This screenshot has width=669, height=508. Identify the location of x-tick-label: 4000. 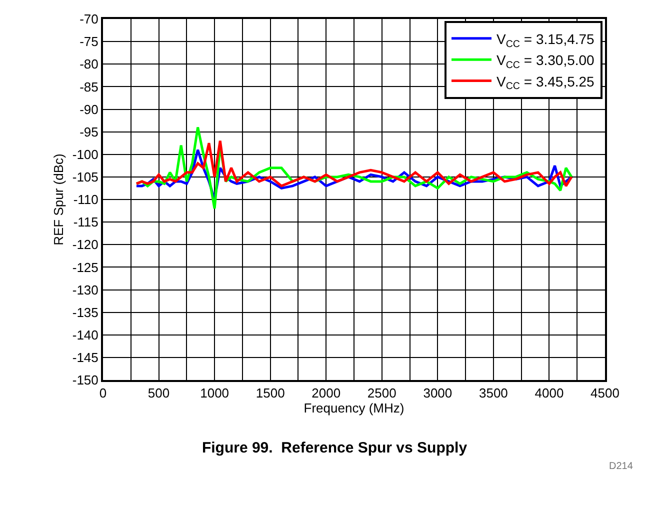
(549, 393).